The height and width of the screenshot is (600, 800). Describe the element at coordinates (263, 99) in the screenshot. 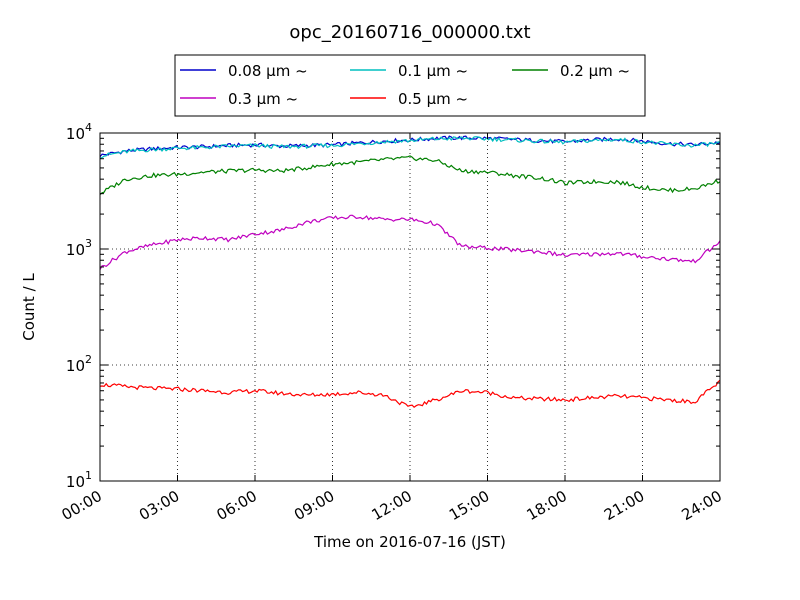

I see `legend-label: 0.3 µm ~` at that location.